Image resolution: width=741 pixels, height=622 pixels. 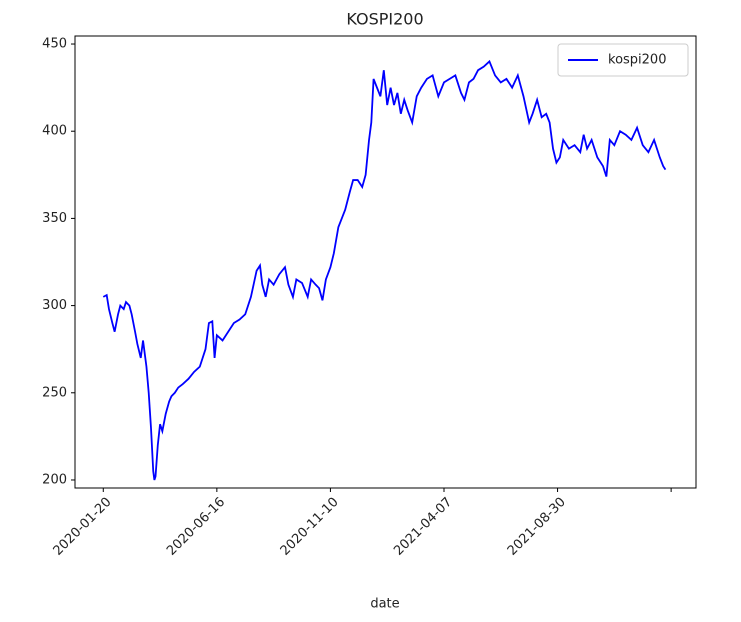 What do you see at coordinates (384, 19) in the screenshot?
I see `chart-title: KOSPI200` at bounding box center [384, 19].